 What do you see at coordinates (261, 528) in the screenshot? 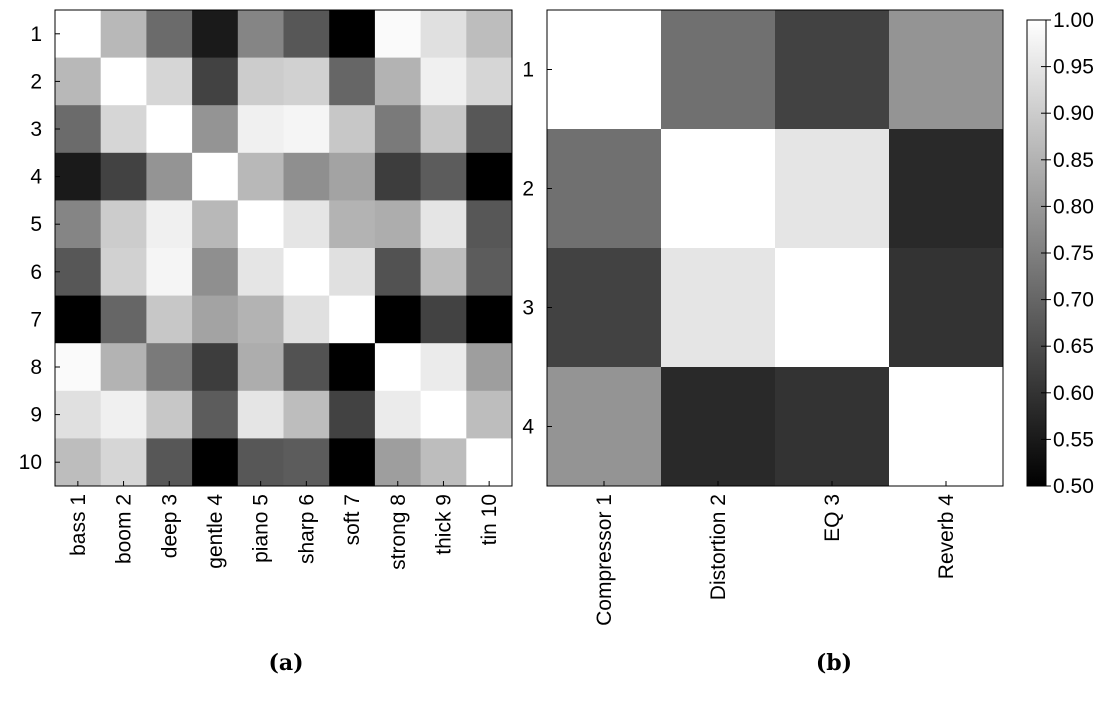
I see `heatmap-a-col-label-5: piano 5` at bounding box center [261, 528].